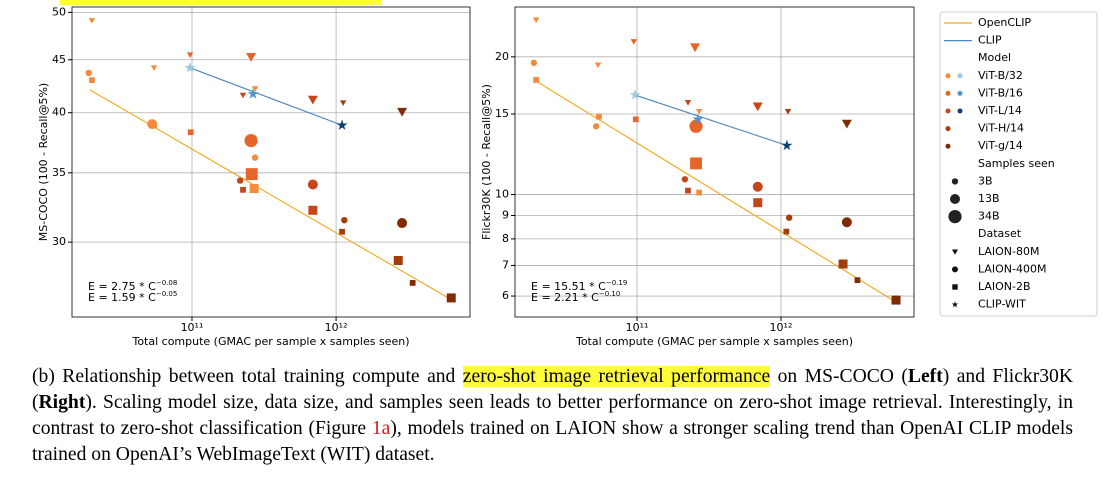 This screenshot has width=1113, height=503. Describe the element at coordinates (502, 194) in the screenshot. I see `y-tick-label: 10` at that location.